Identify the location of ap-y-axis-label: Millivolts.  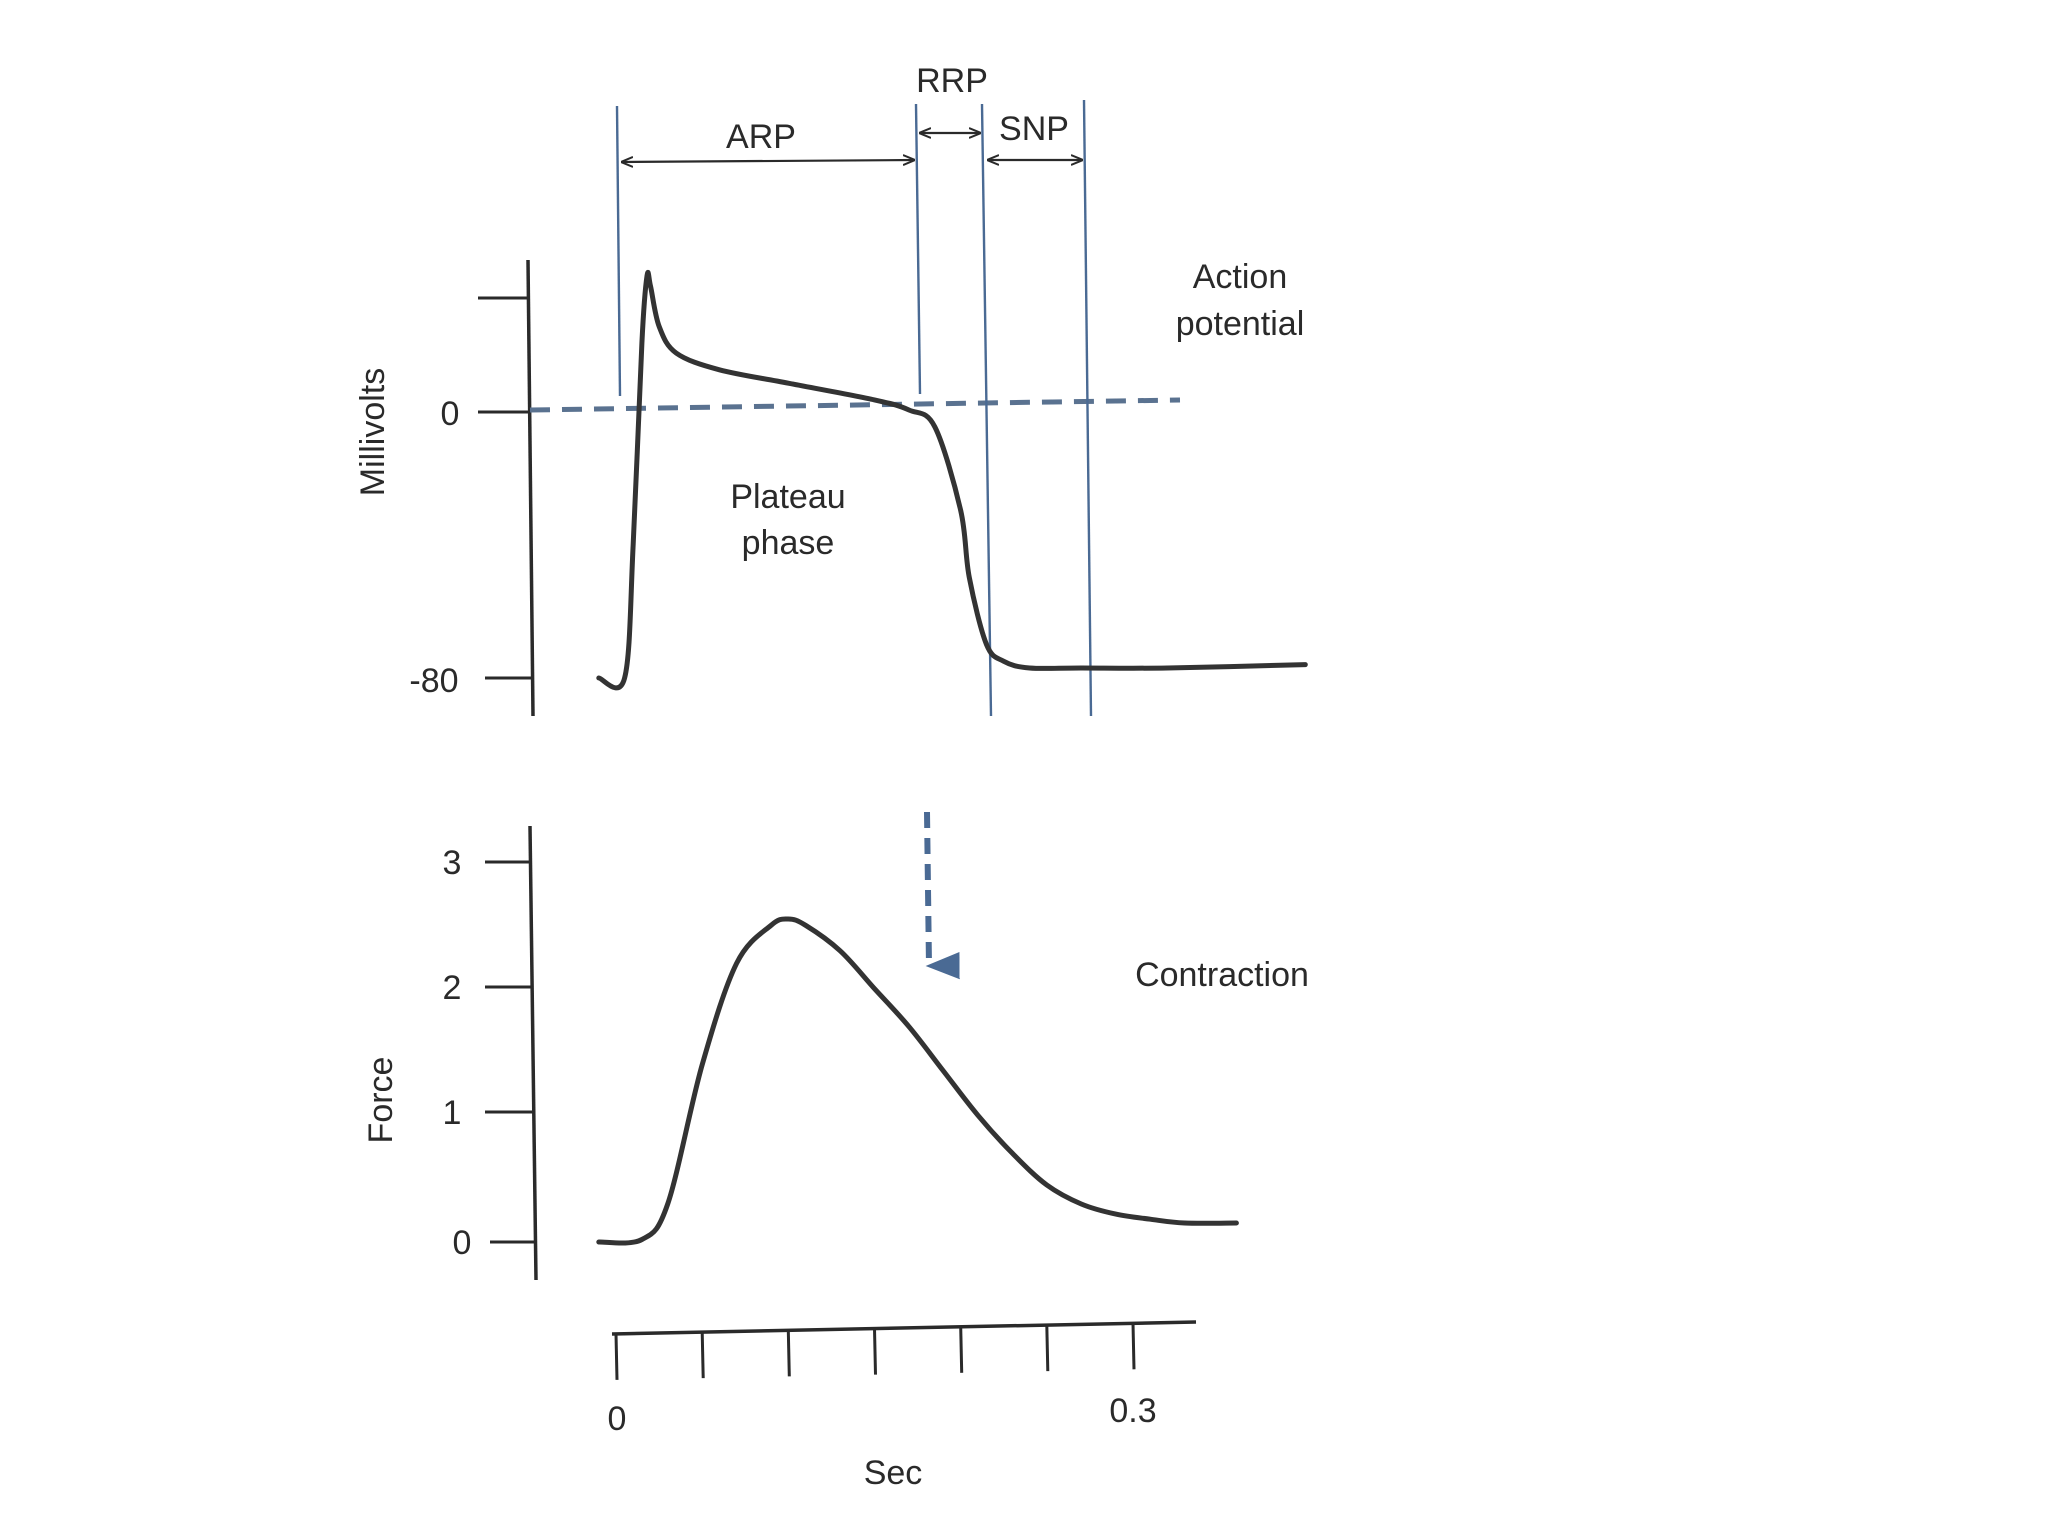
(373, 432).